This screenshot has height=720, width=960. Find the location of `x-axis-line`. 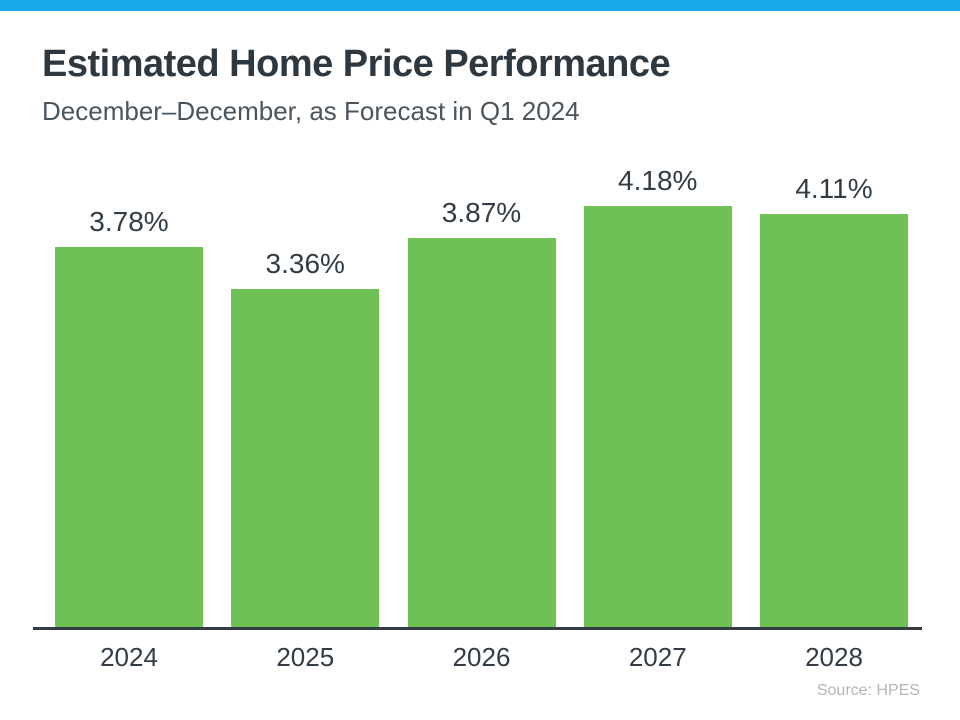

x-axis-line is located at coordinates (477, 628).